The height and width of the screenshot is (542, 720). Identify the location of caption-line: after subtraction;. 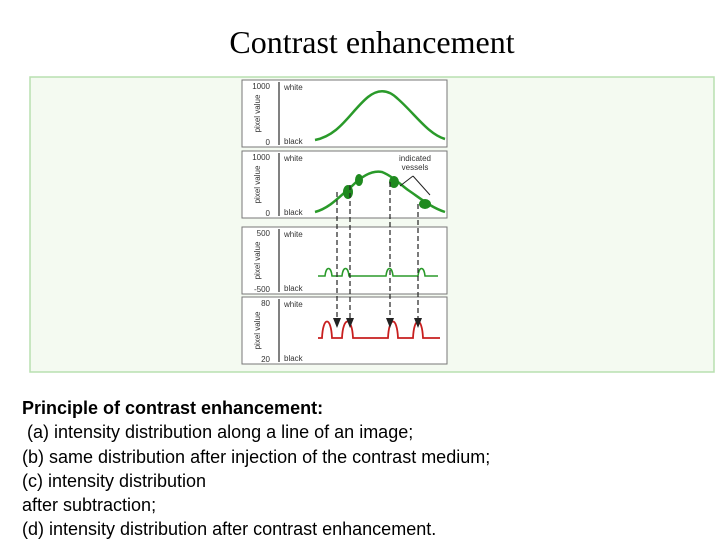
(89, 505).